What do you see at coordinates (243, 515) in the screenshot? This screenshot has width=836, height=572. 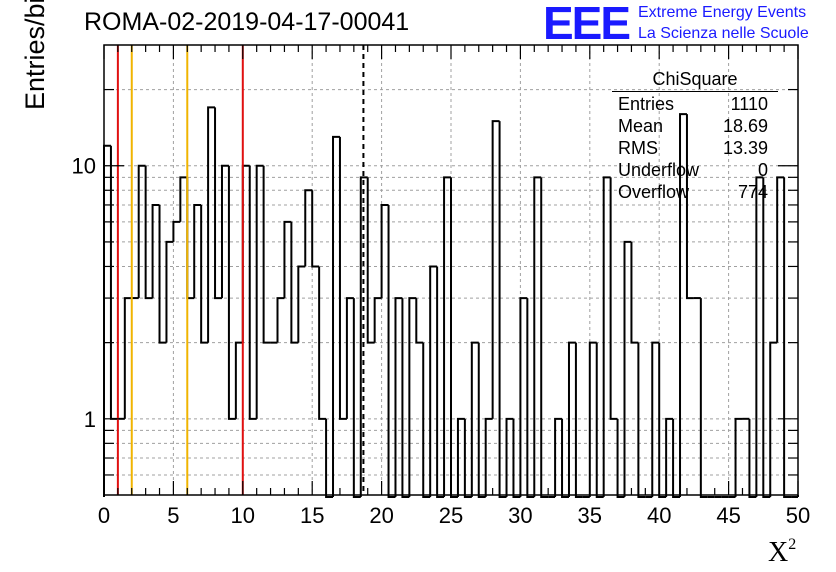 I see `x-tick-label: 10` at bounding box center [243, 515].